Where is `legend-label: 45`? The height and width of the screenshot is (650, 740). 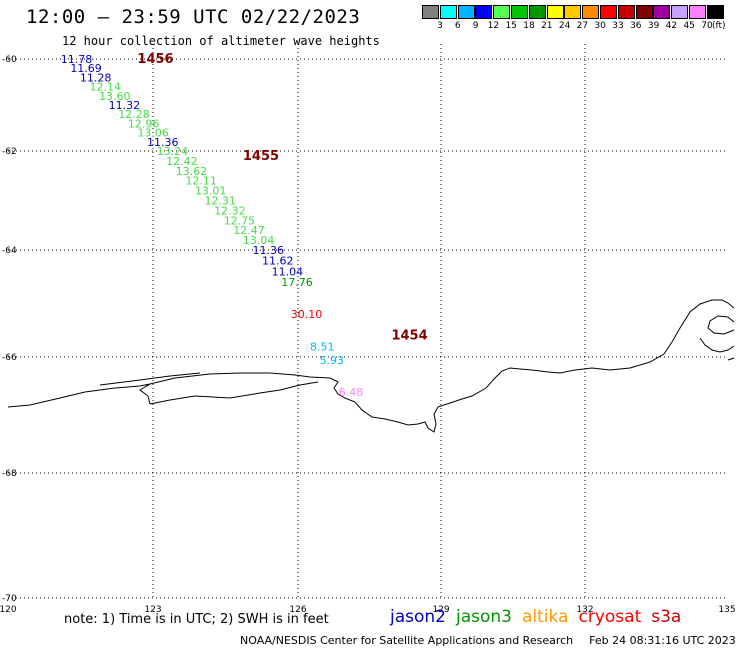 legend-label: 45 is located at coordinates (689, 26).